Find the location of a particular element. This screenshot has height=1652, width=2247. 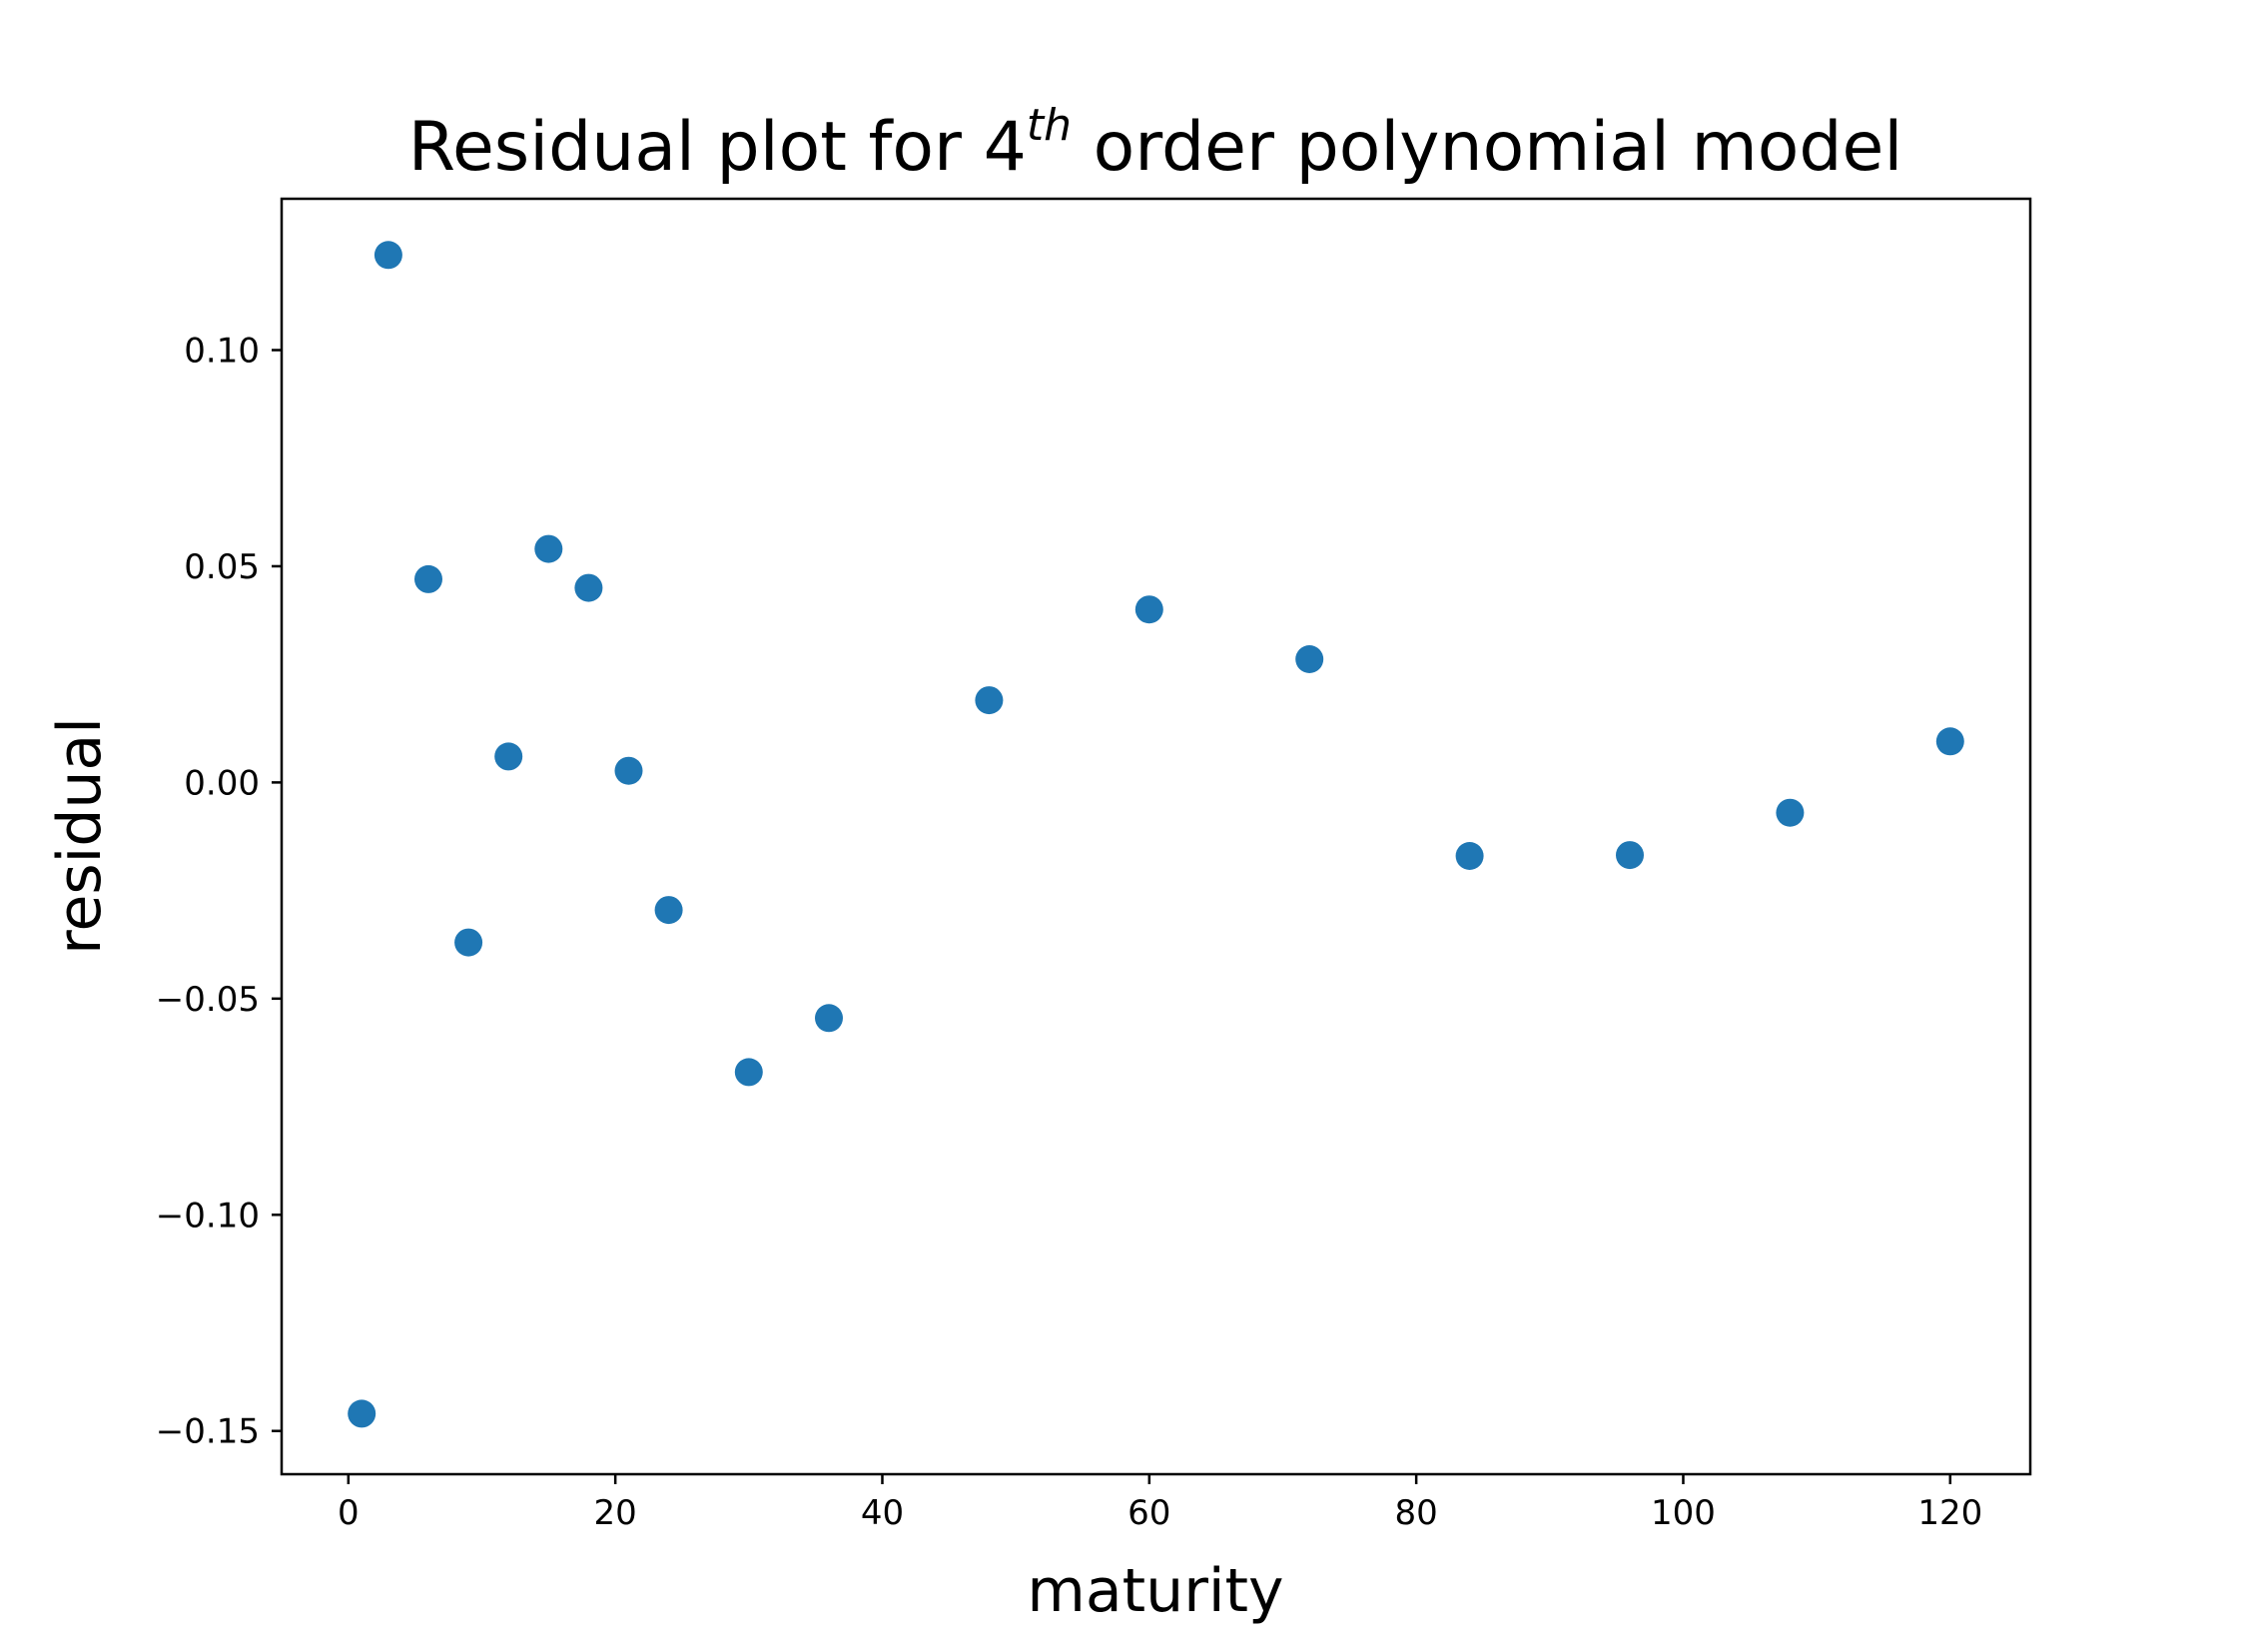

x-tick-label: 60 is located at coordinates (1148, 1513).